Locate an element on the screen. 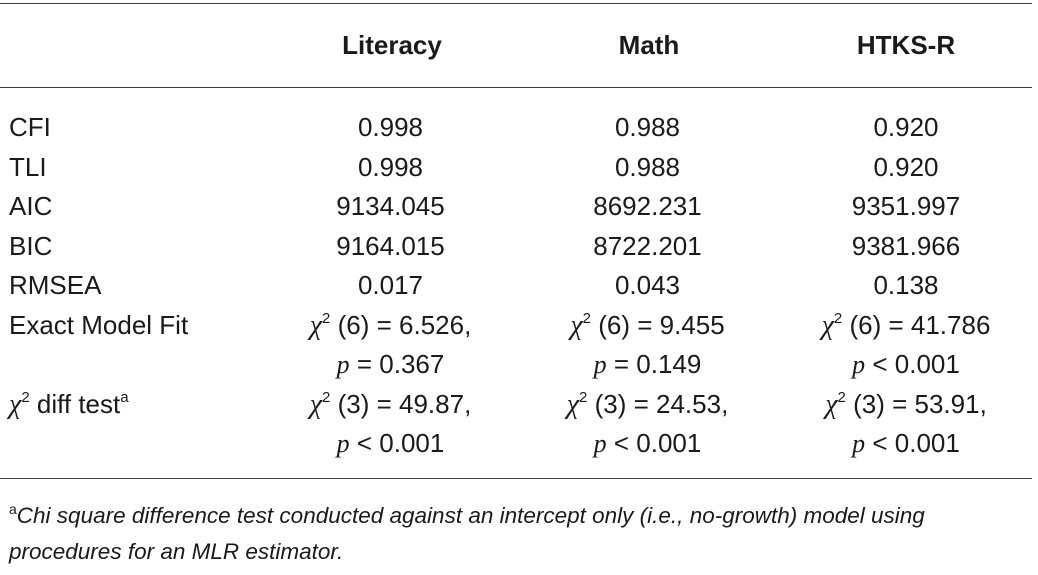  table-row-aic: AIC 9134.045 8692.231 9351.997 is located at coordinates (519, 207).